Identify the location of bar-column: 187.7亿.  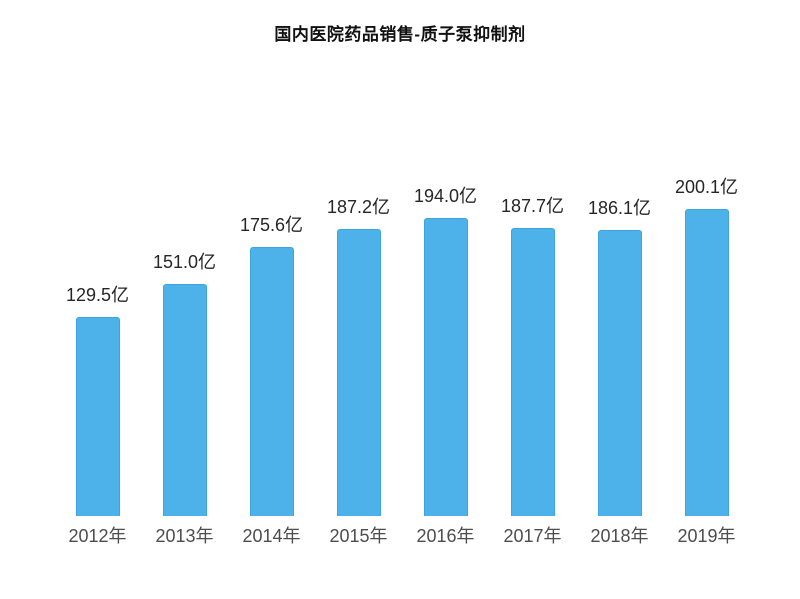
(532, 356).